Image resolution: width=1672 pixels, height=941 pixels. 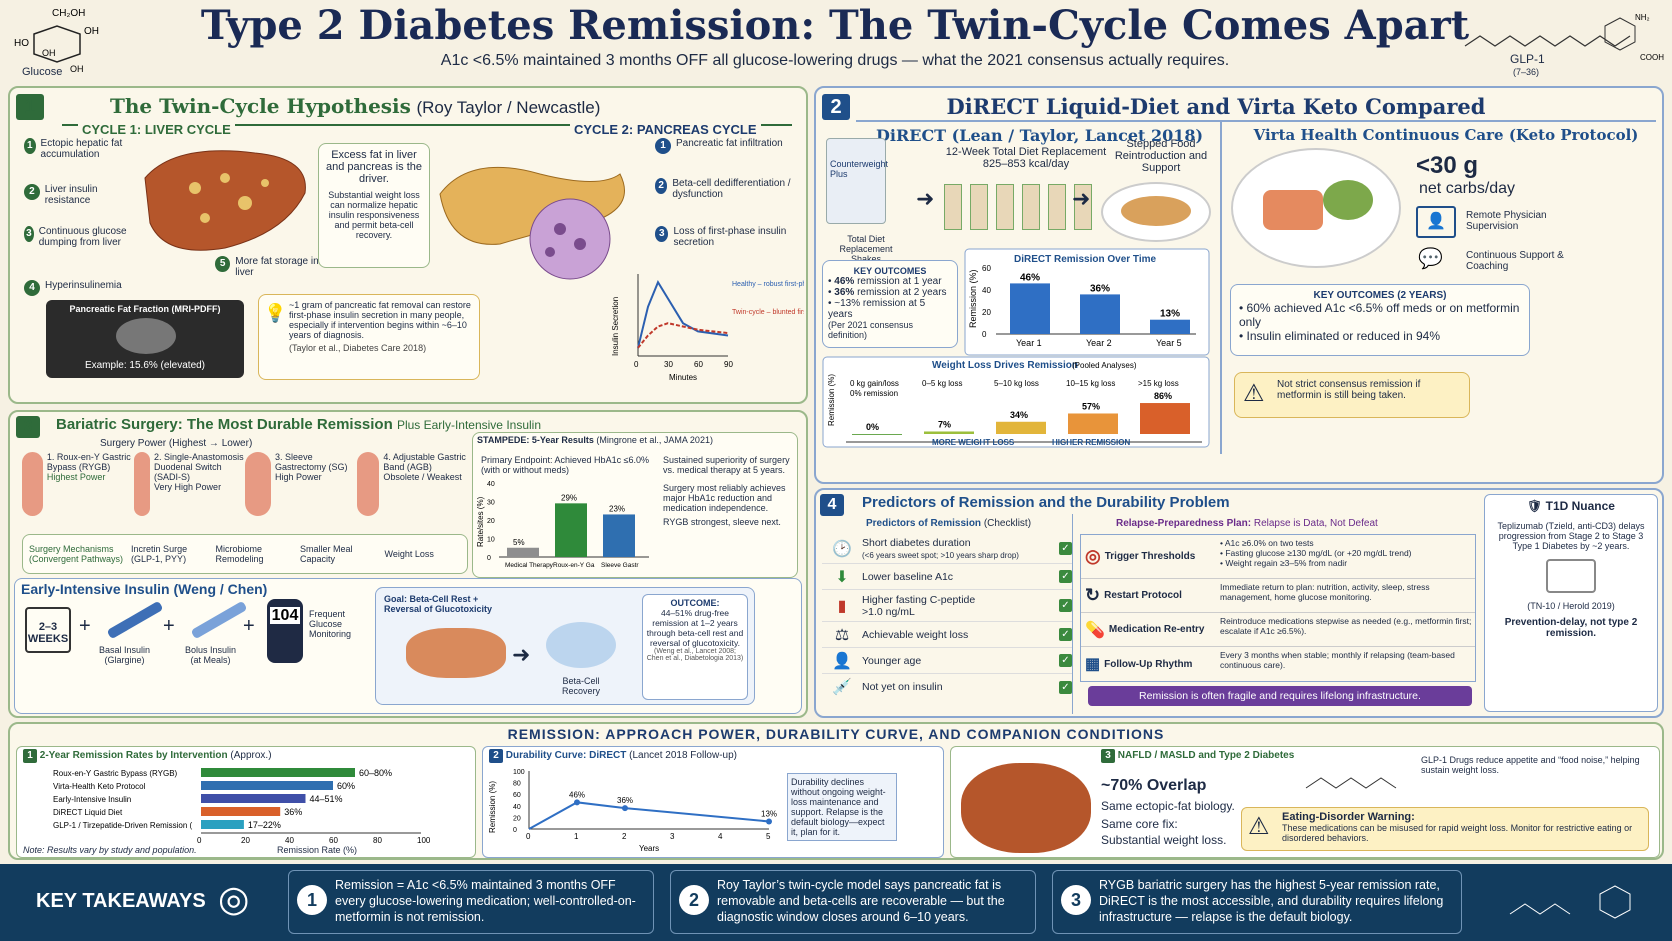 I want to click on predictor-sub: >1.0 ng/mL, so click(x=888, y=611).